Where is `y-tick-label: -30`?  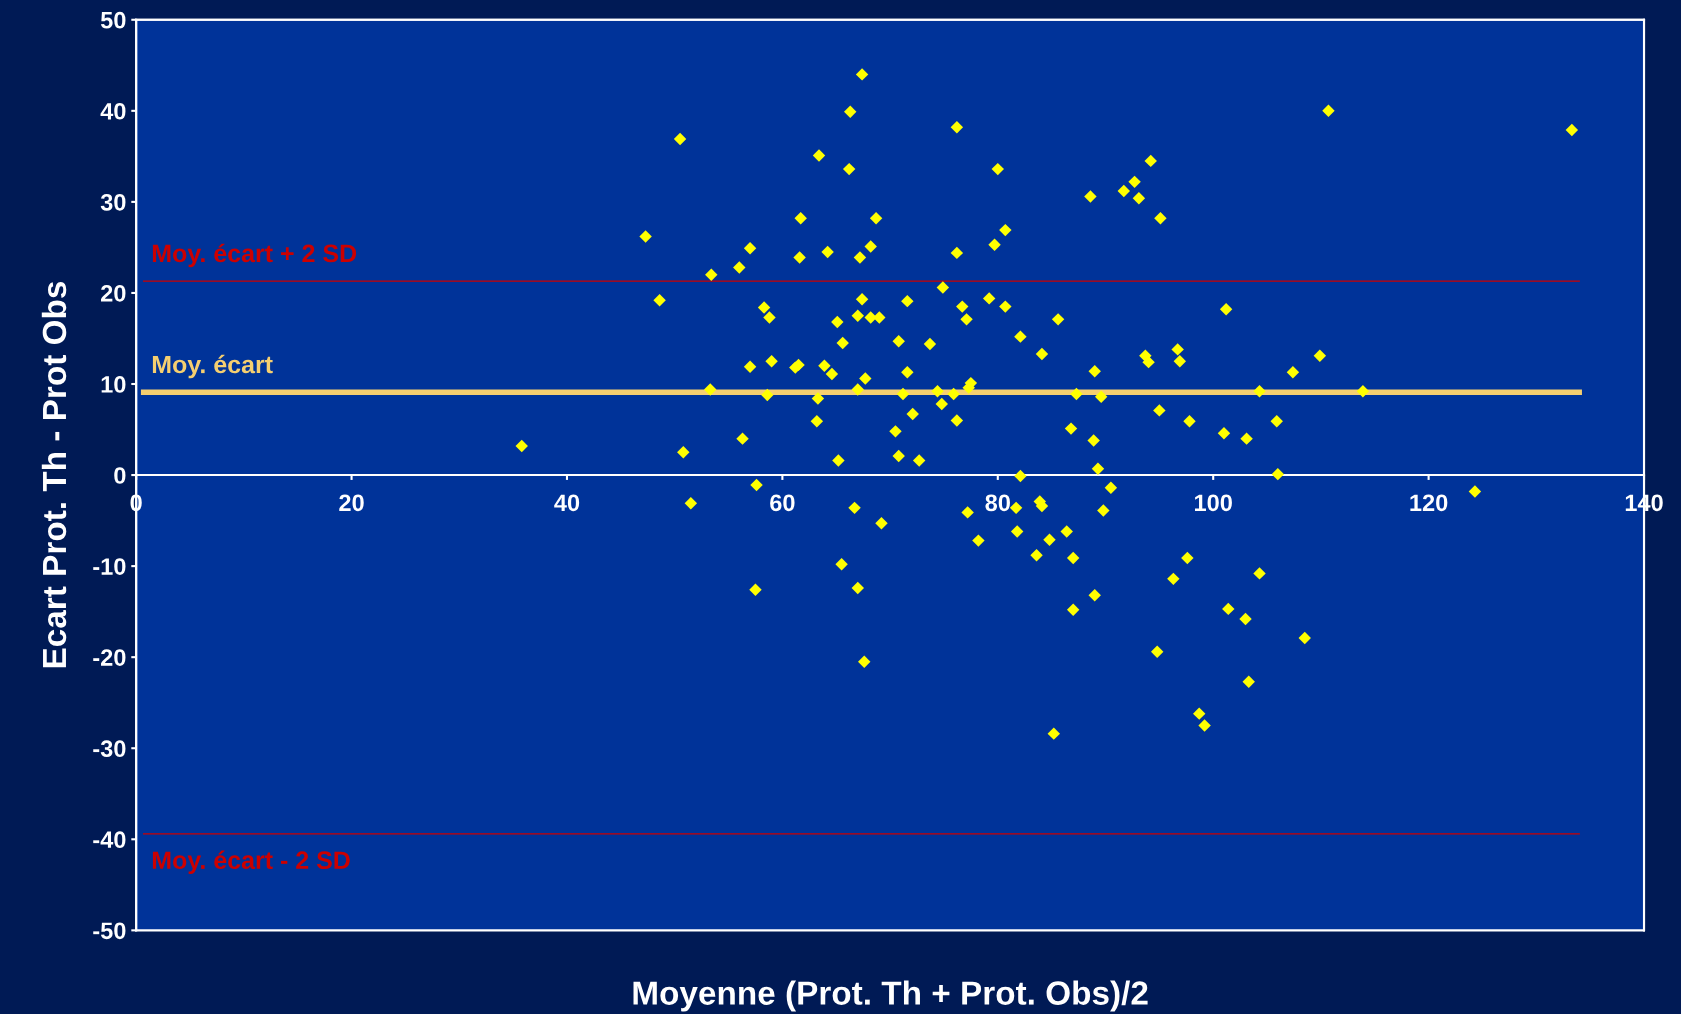 y-tick-label: -30 is located at coordinates (109, 749).